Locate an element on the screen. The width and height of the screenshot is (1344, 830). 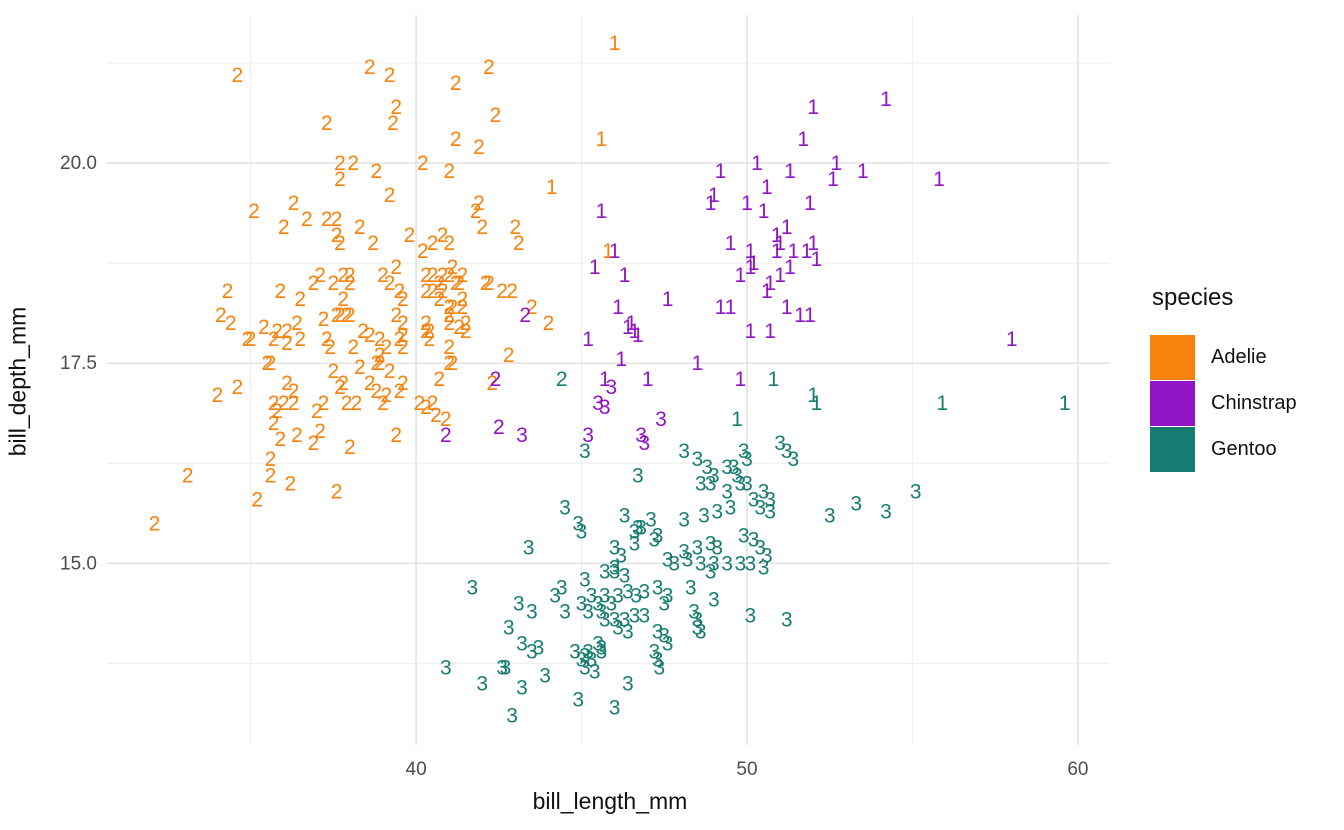
x-tick-label: 60 is located at coordinates (1077, 769).